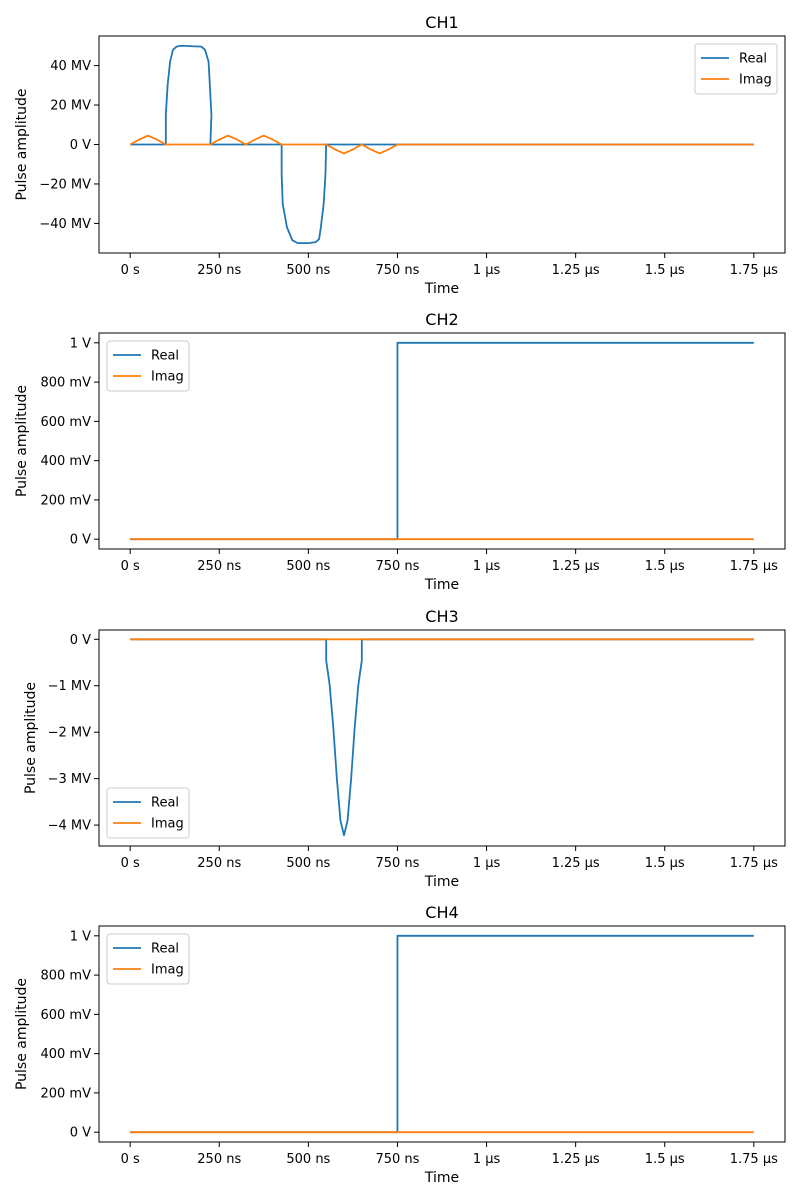  I want to click on y-tick-label: 20 MV, so click(70, 106).